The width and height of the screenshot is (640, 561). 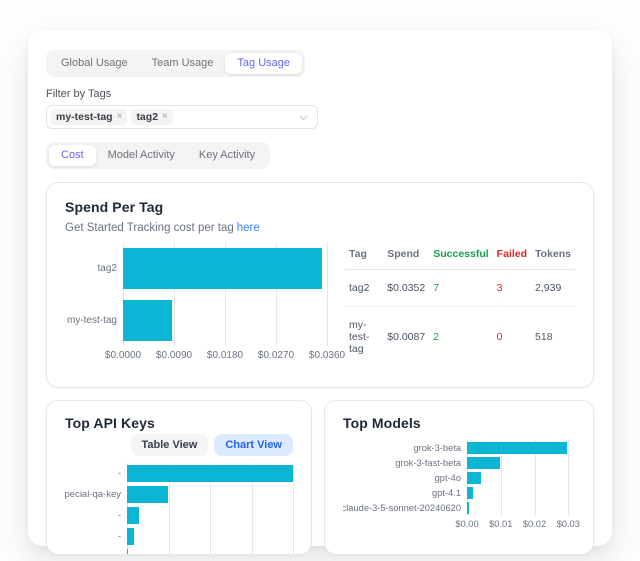 What do you see at coordinates (169, 445) in the screenshot?
I see `table-view-button: Table View` at bounding box center [169, 445].